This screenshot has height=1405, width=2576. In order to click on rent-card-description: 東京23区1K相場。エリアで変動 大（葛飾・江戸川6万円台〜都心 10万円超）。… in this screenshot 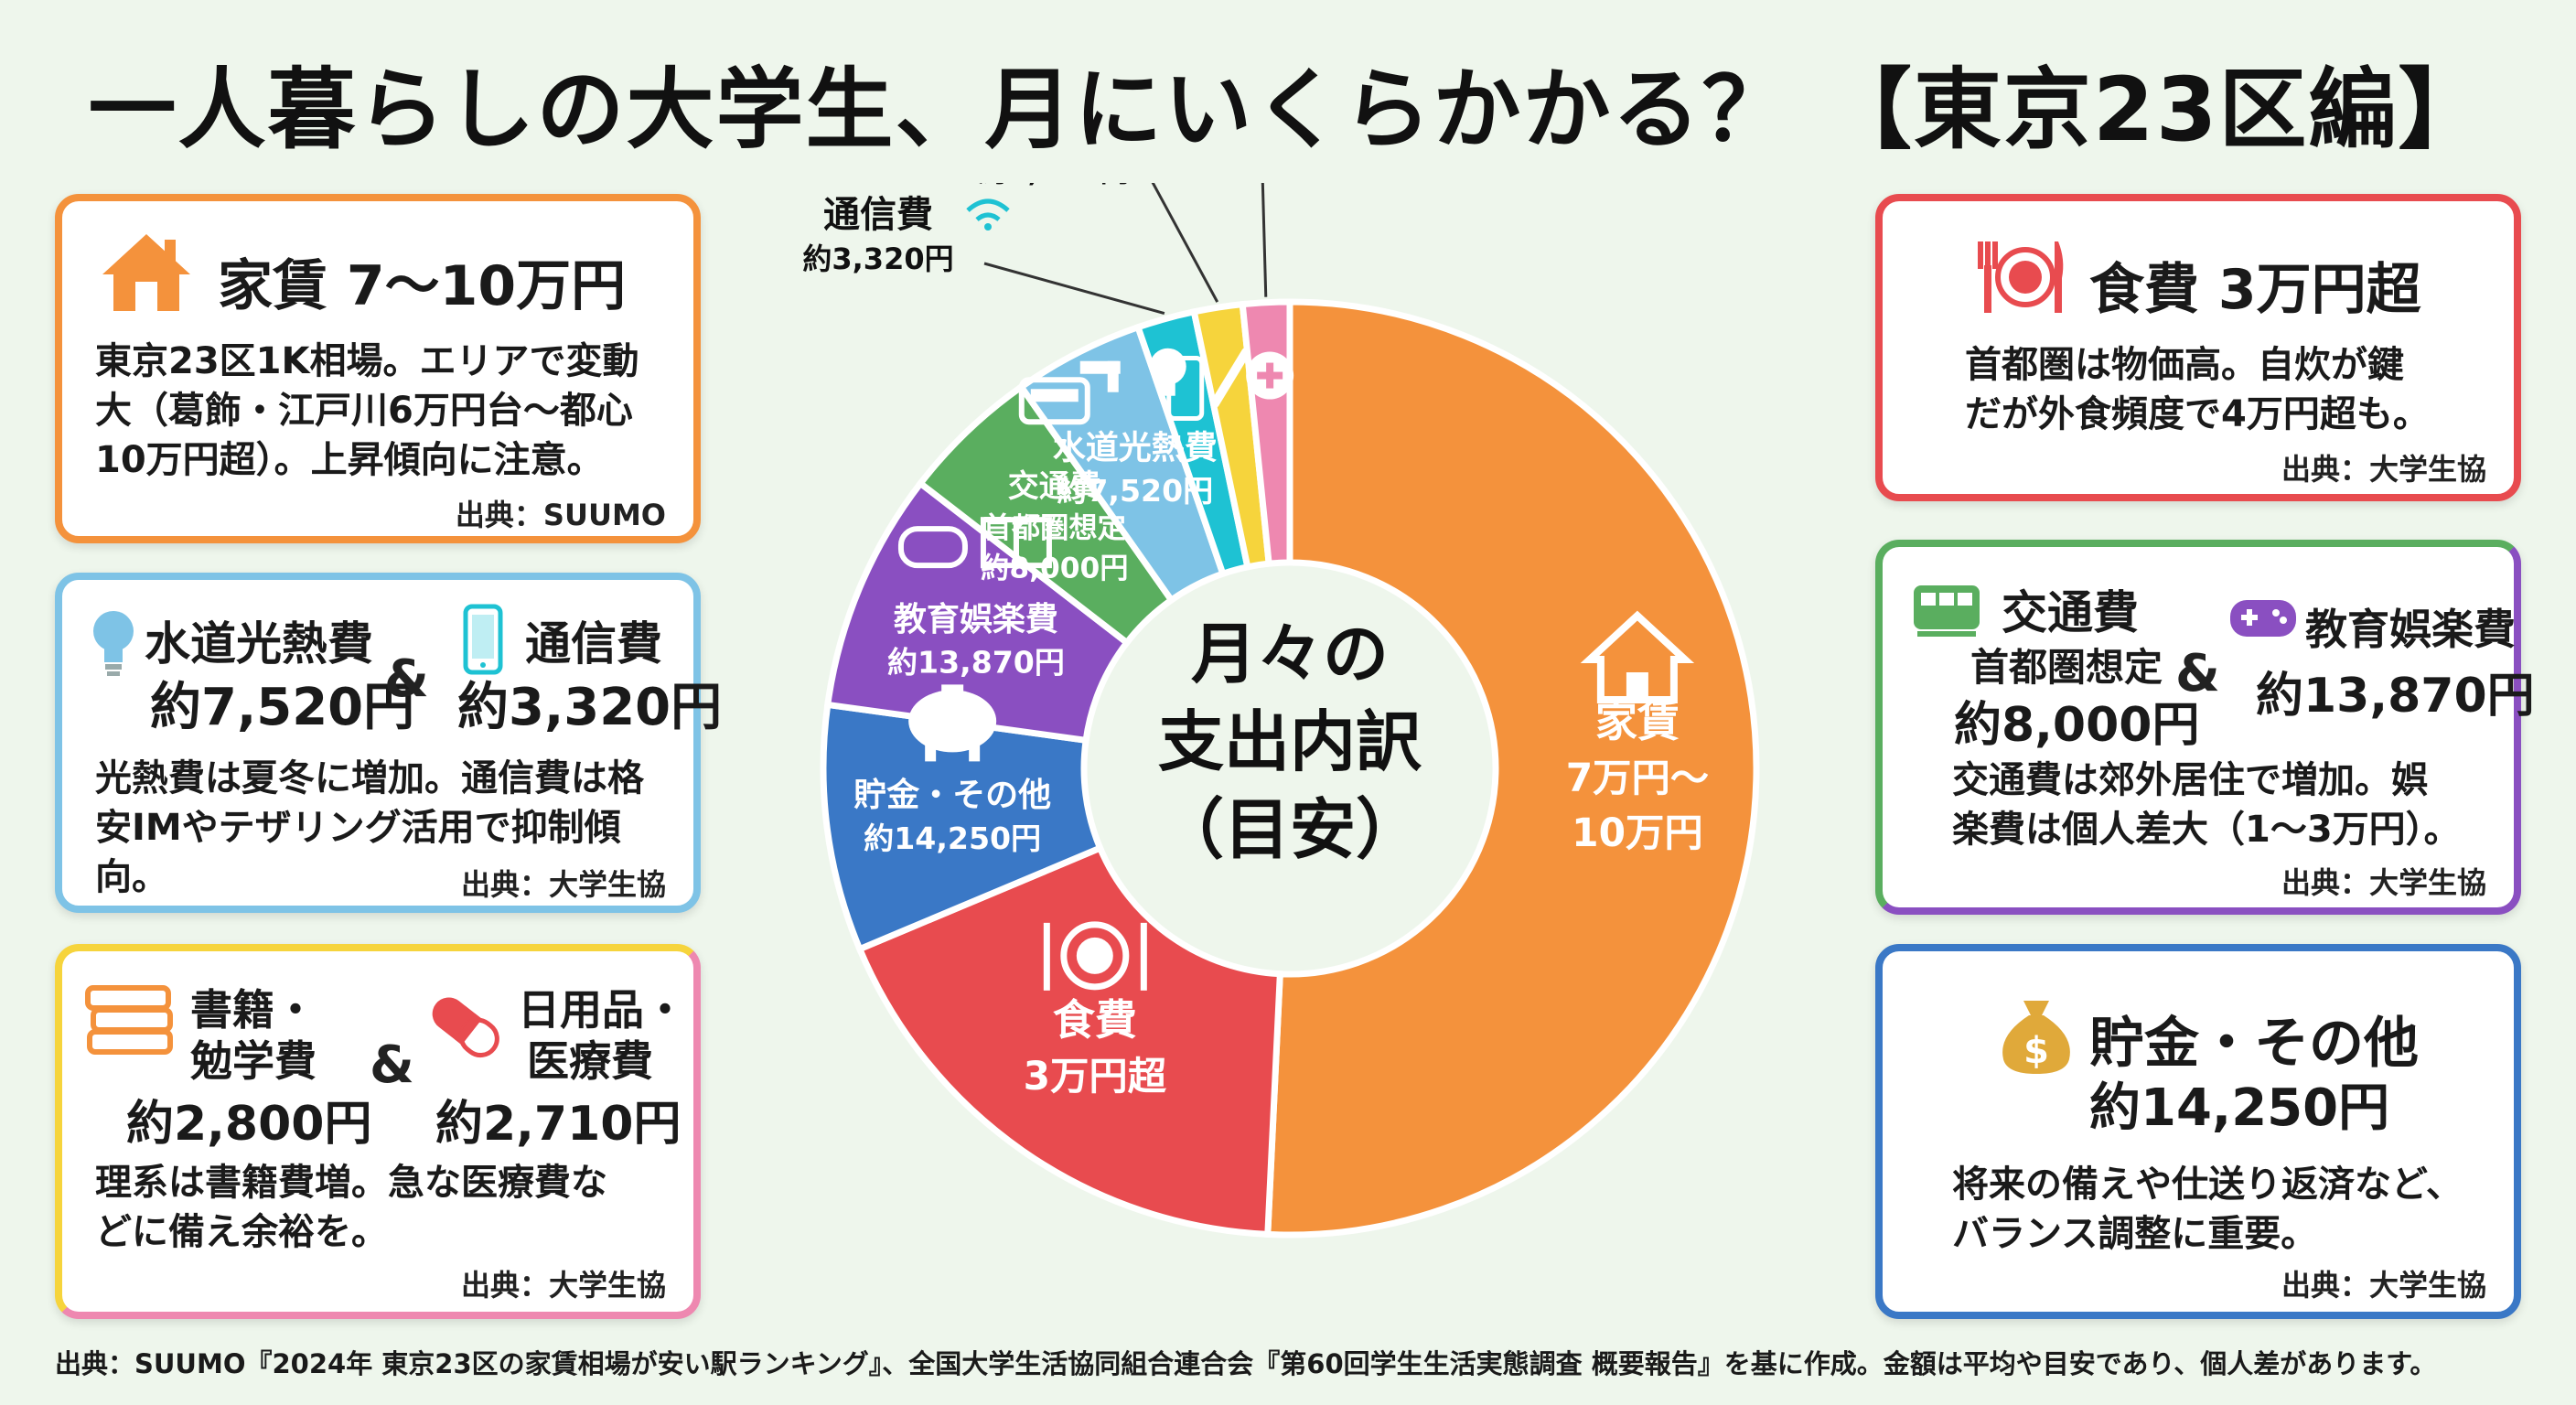, I will do `click(367, 410)`.